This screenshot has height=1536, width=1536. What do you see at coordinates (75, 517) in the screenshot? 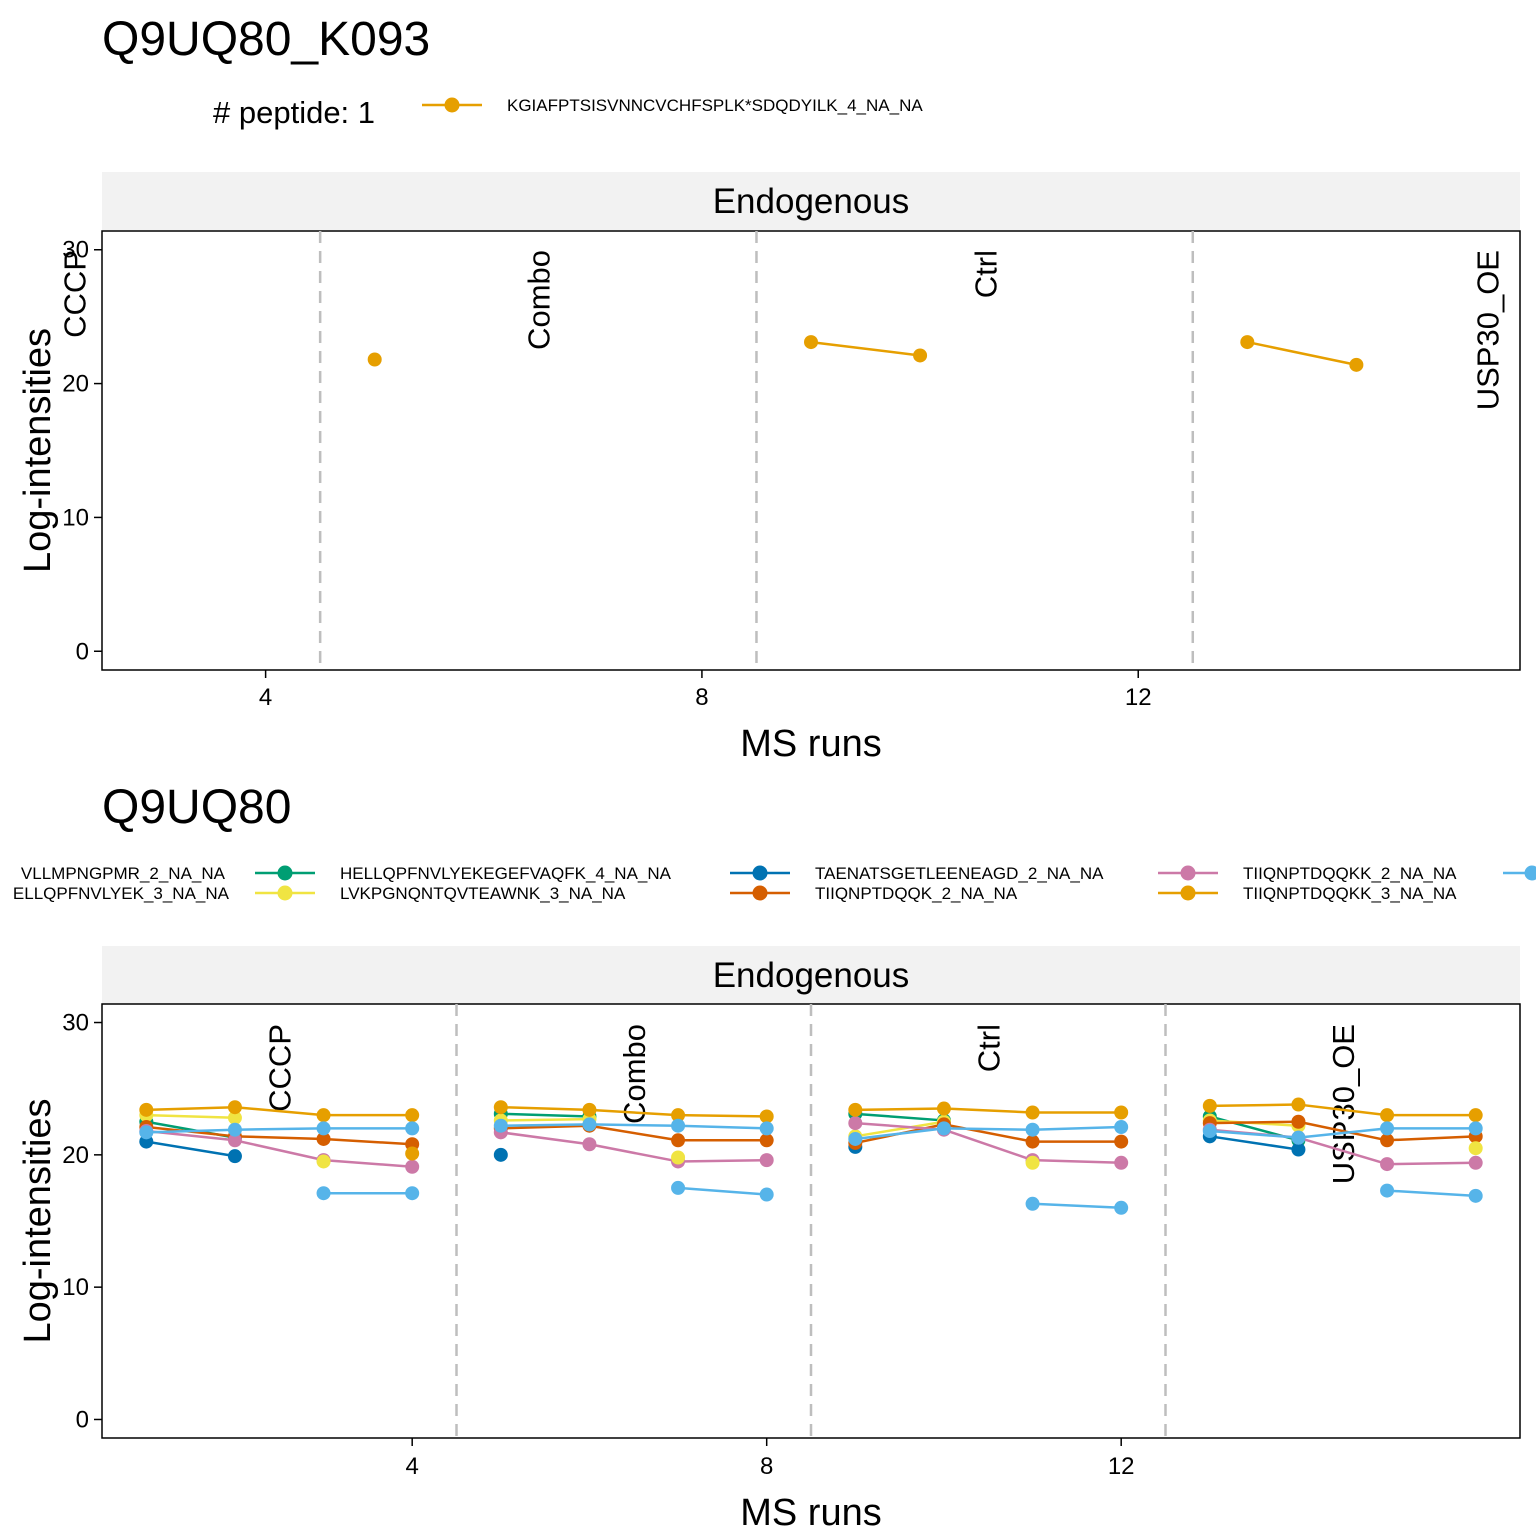
I see `y-tick-label: 10` at bounding box center [75, 517].